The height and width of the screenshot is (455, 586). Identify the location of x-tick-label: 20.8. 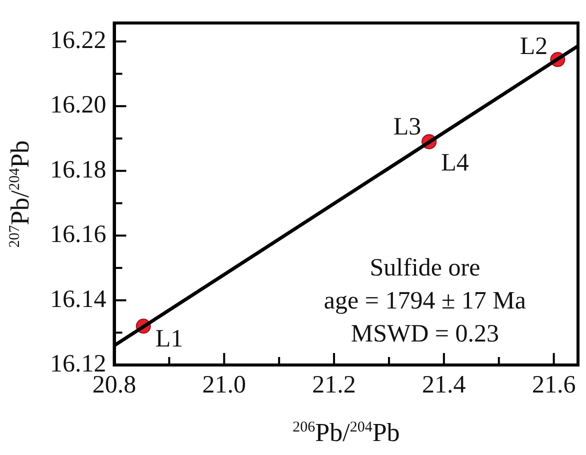
(114, 385).